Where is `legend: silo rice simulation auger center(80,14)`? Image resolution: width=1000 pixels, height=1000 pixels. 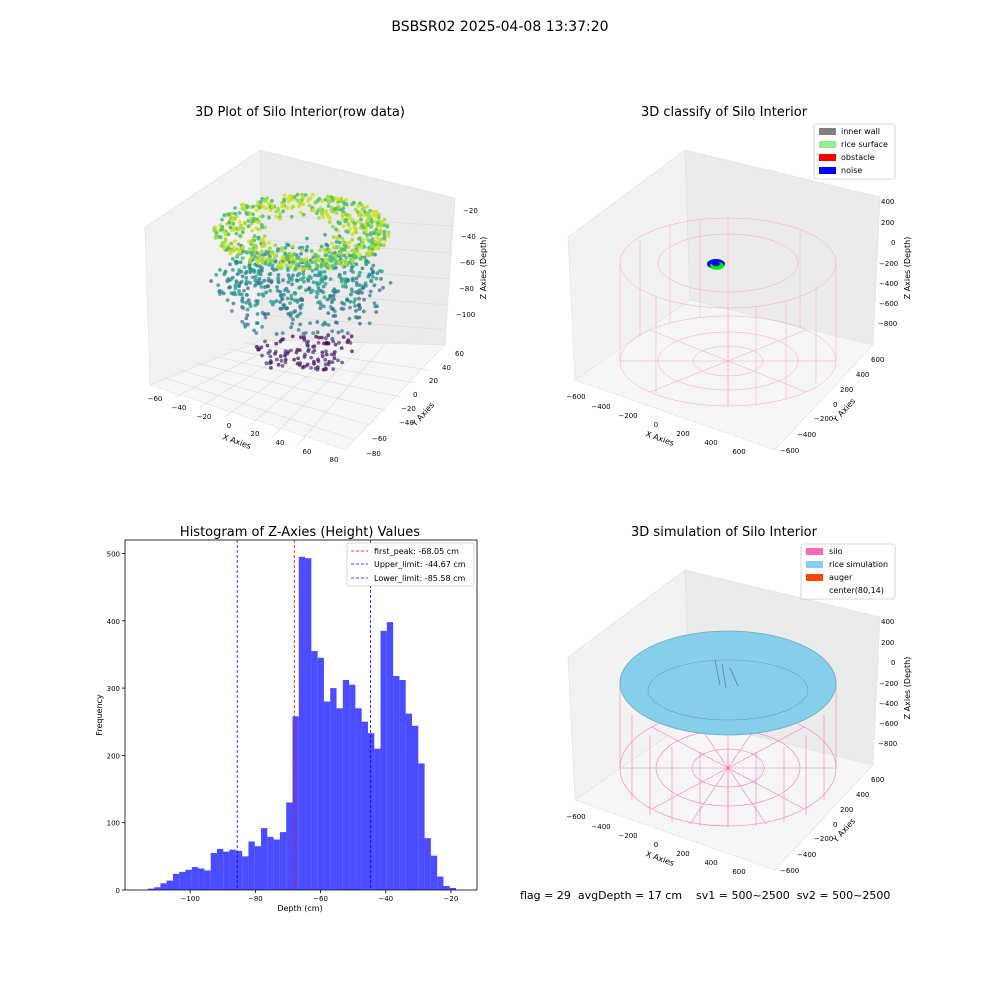
legend: silo rice simulation auger center(80,14) is located at coordinates (848, 571).